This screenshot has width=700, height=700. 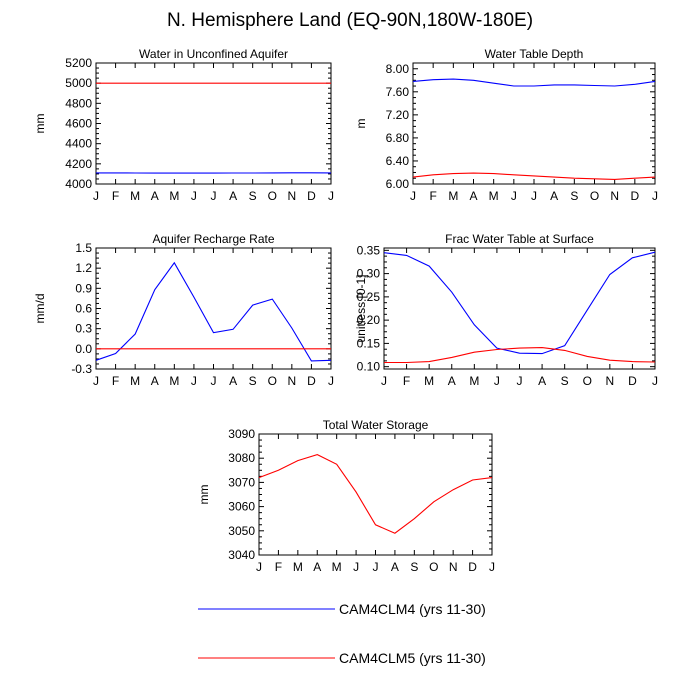 What do you see at coordinates (398, 184) in the screenshot?
I see `y-tick-label: 6.00` at bounding box center [398, 184].